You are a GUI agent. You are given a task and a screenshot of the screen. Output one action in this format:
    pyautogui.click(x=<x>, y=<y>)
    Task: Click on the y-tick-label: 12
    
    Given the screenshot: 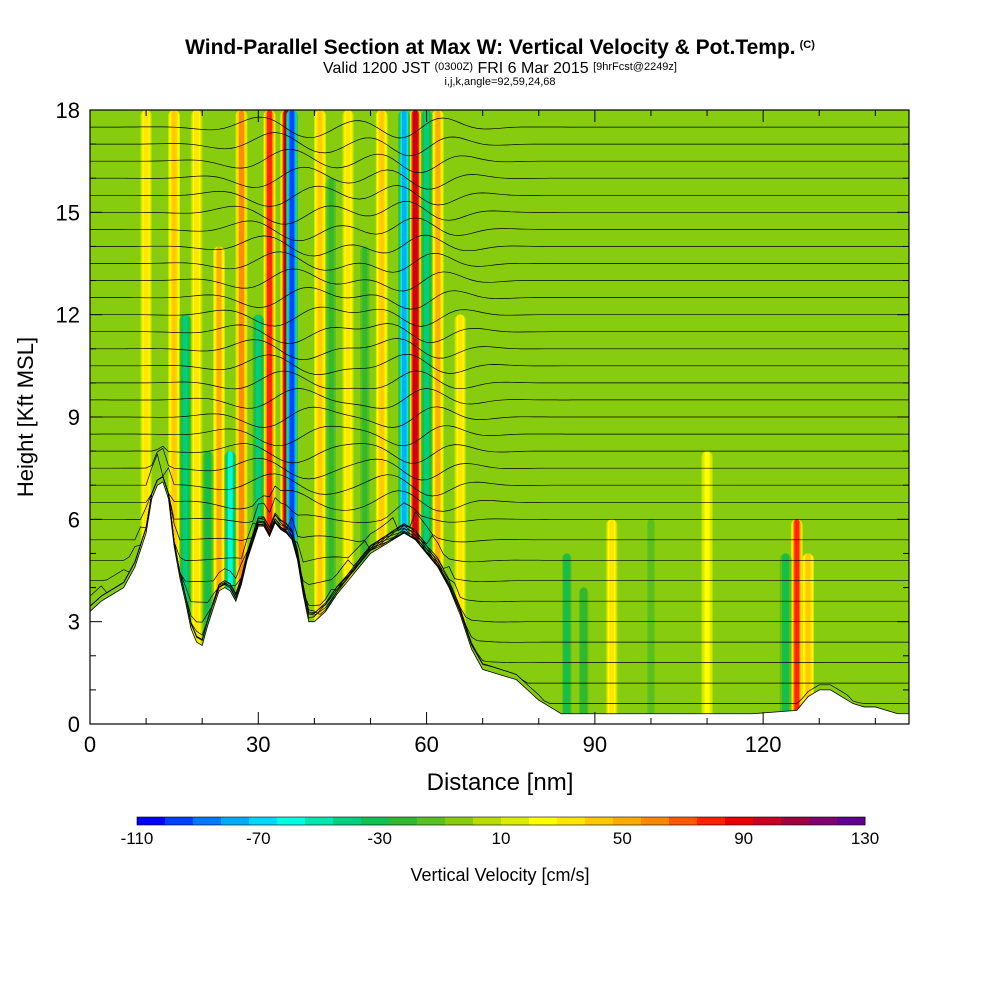 What is the action you would take?
    pyautogui.click(x=68, y=315)
    